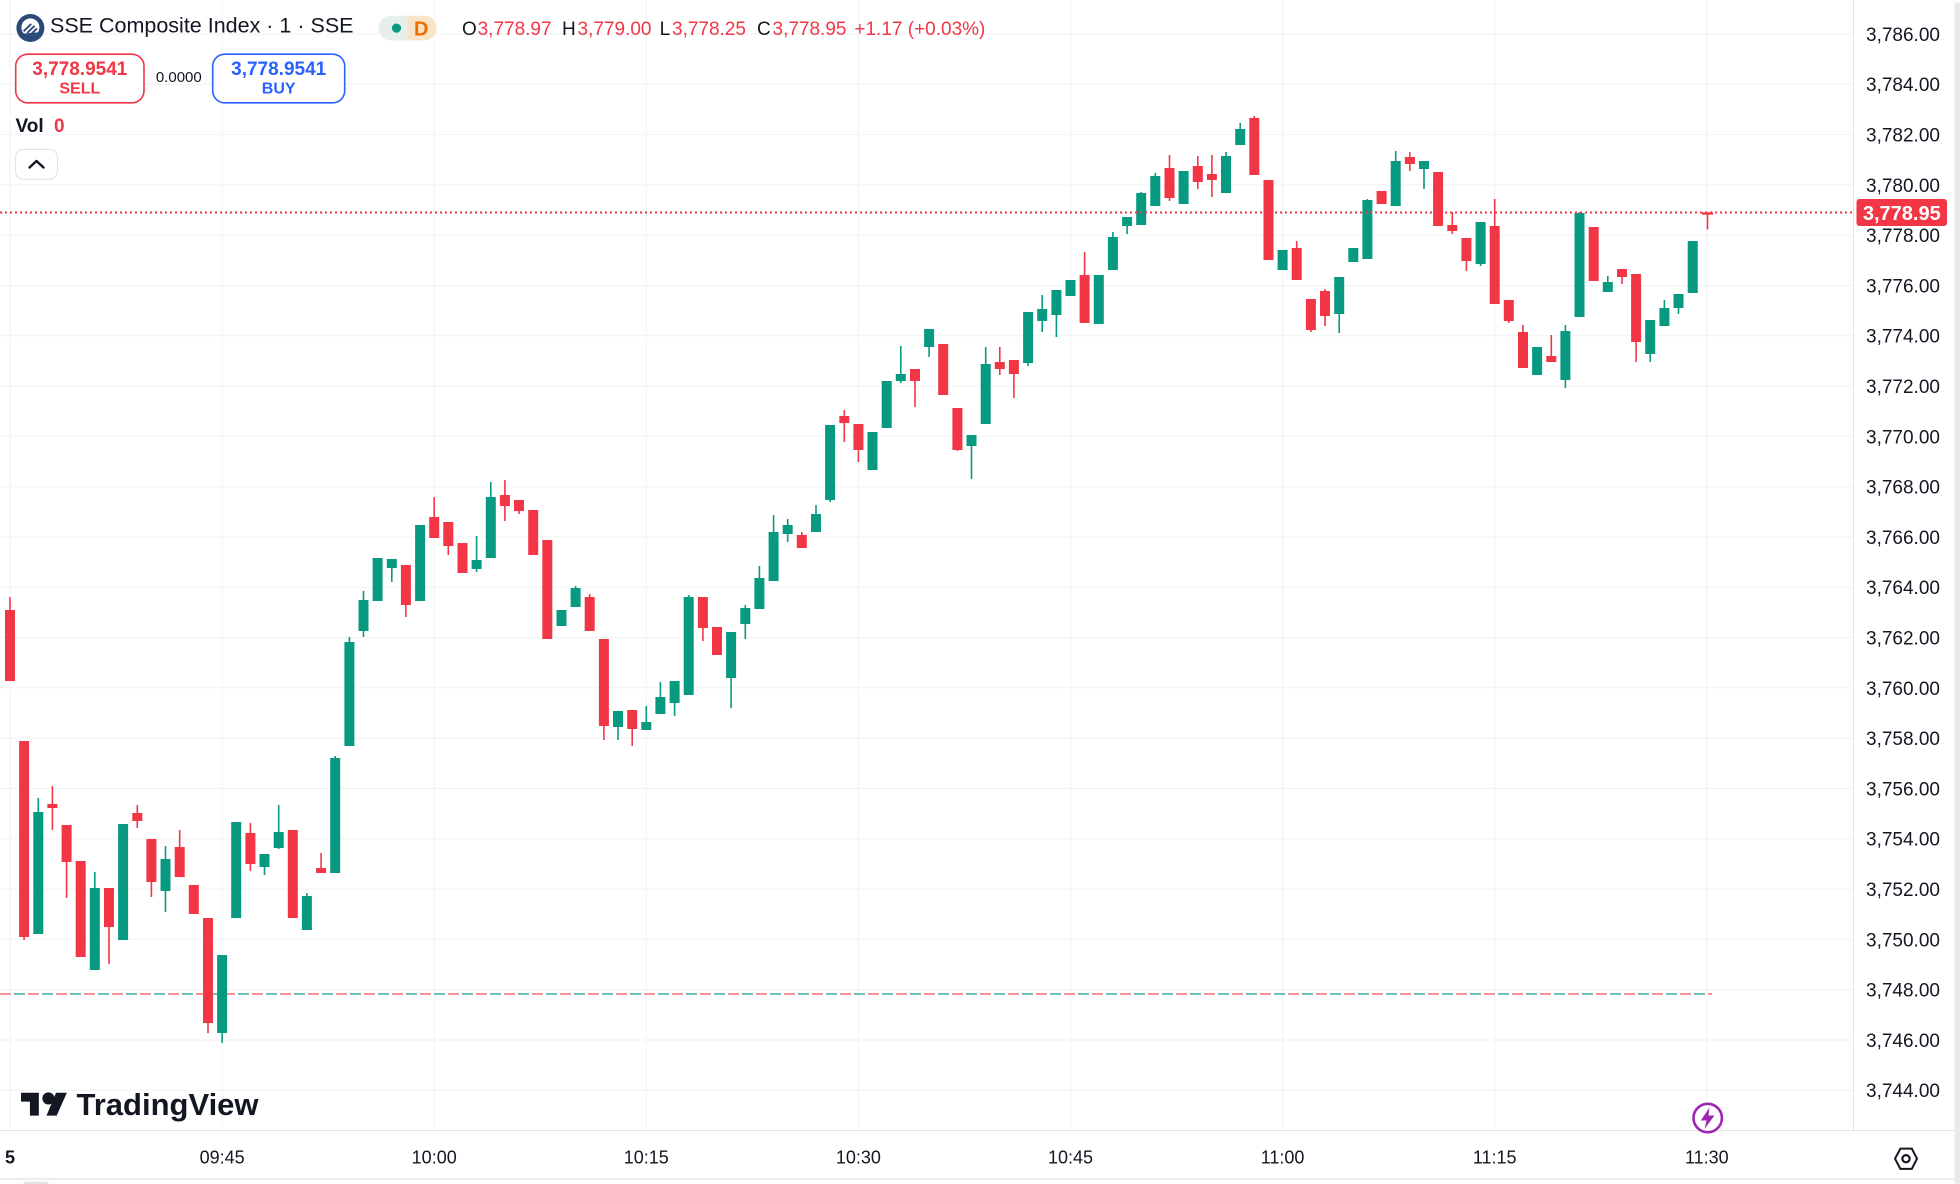 This screenshot has width=1960, height=1184. What do you see at coordinates (434, 1158) in the screenshot?
I see `svg-text: 10:00` at bounding box center [434, 1158].